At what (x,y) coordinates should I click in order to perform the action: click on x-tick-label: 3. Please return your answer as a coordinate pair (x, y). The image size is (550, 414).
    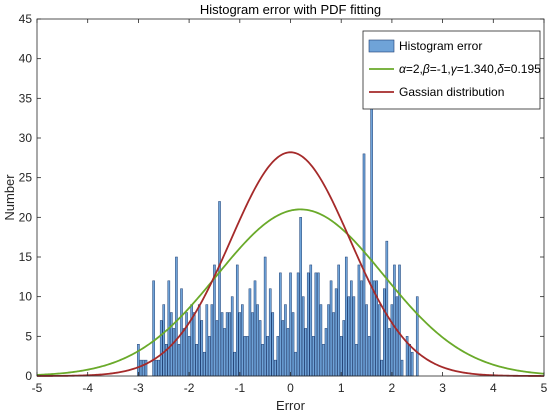
    Looking at the image, I should click on (442, 388).